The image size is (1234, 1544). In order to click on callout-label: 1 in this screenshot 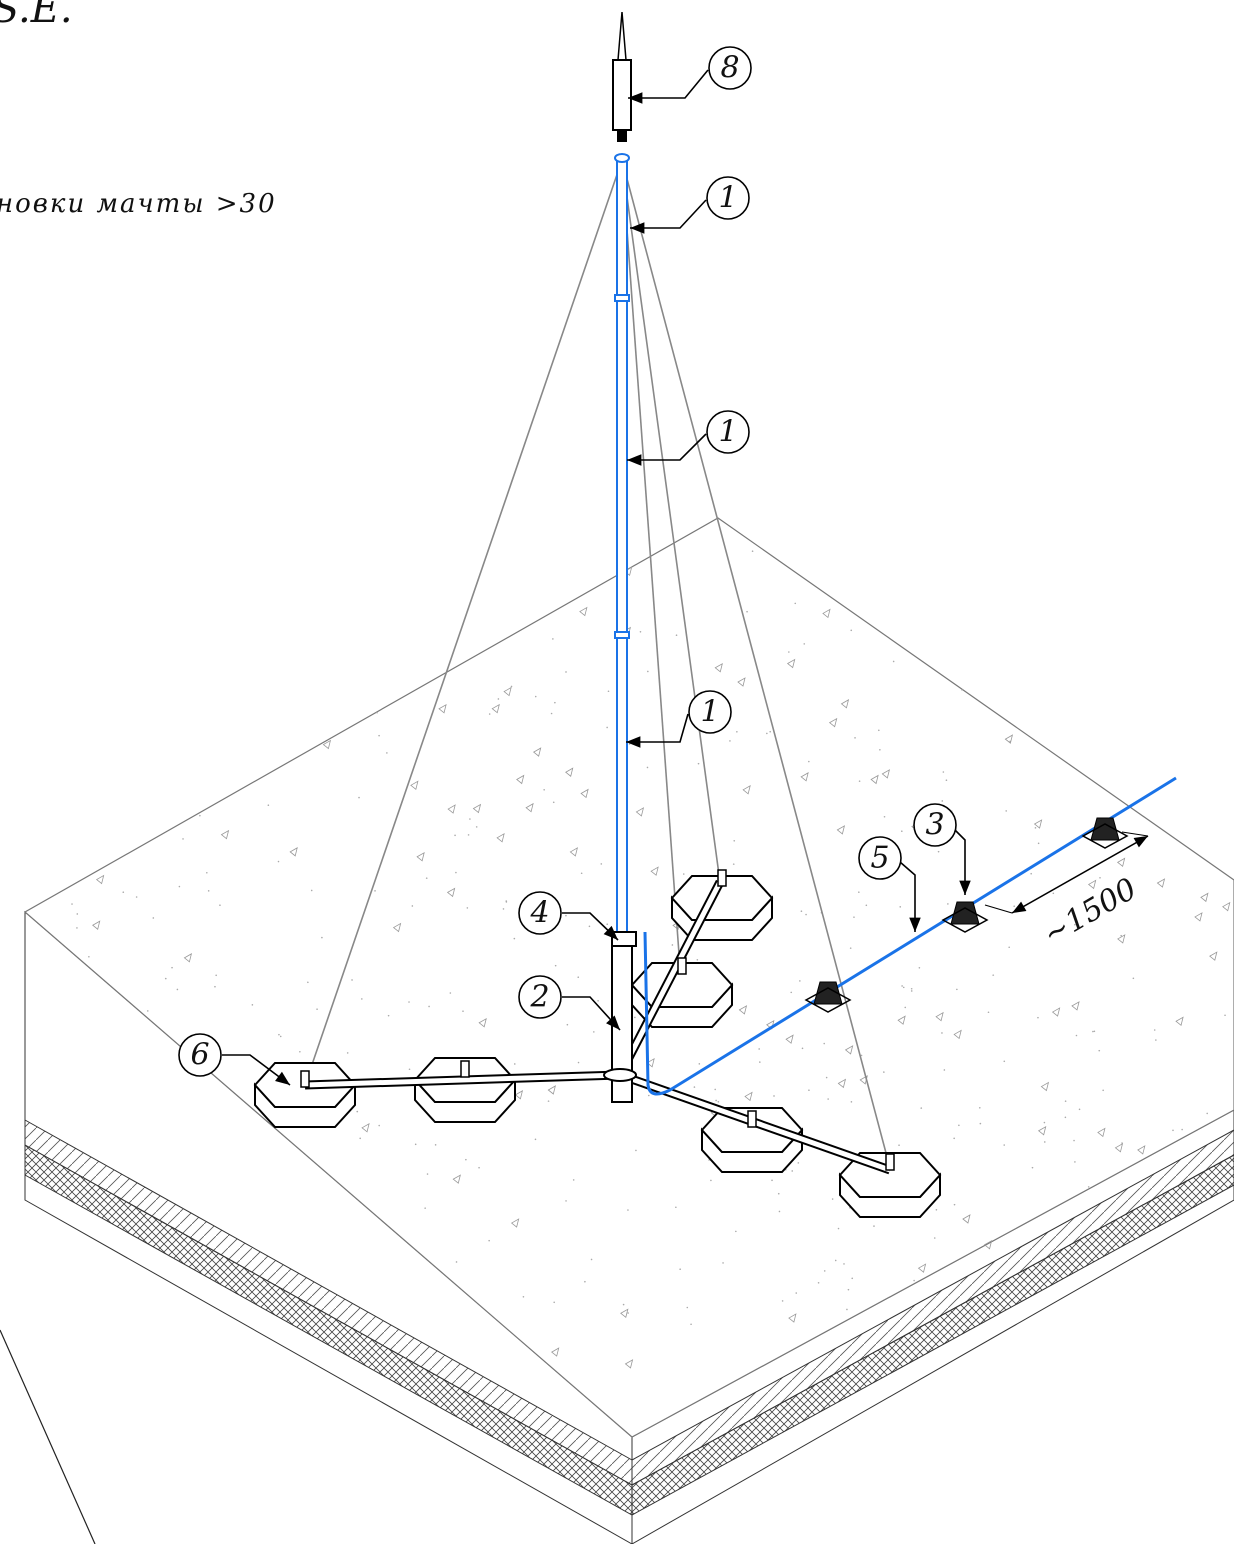, I will do `click(709, 712)`.